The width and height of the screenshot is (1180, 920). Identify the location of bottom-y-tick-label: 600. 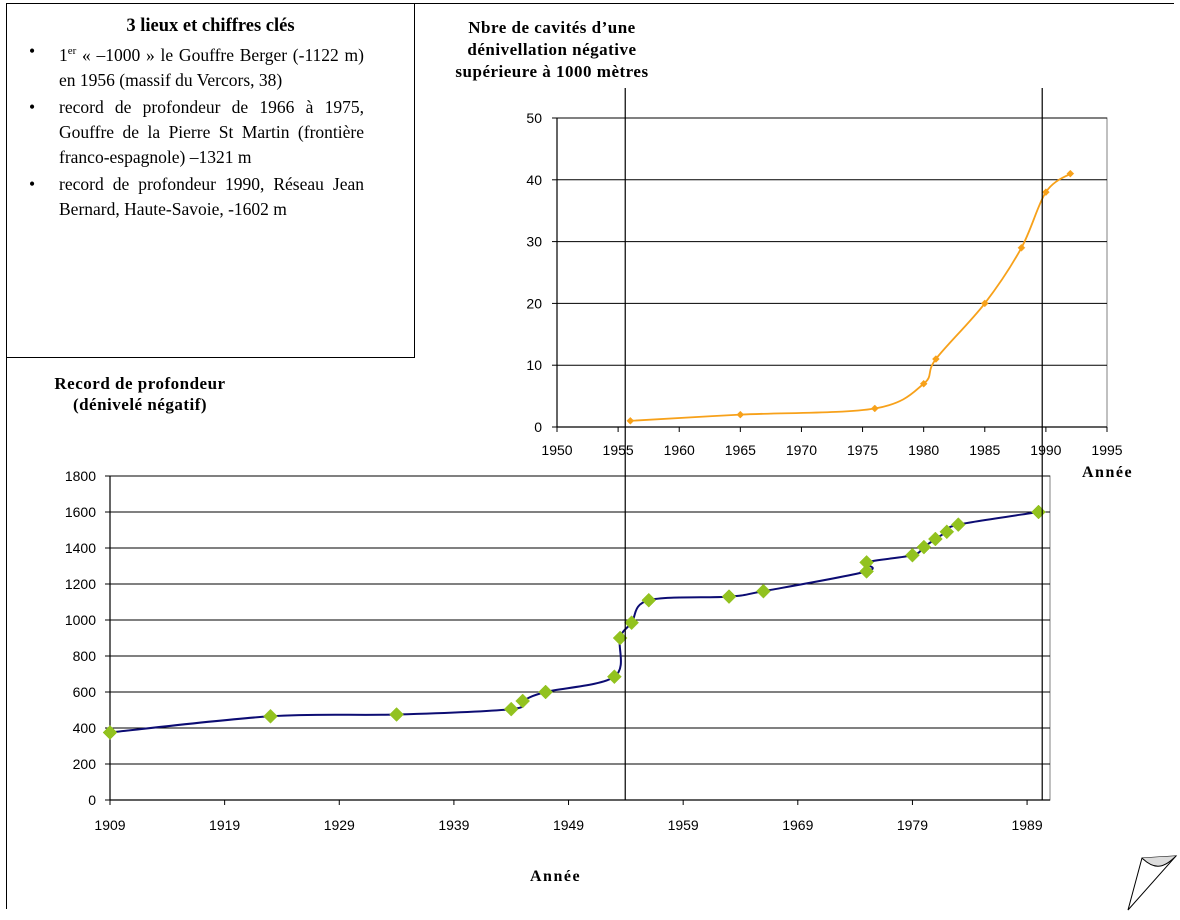
(85, 692).